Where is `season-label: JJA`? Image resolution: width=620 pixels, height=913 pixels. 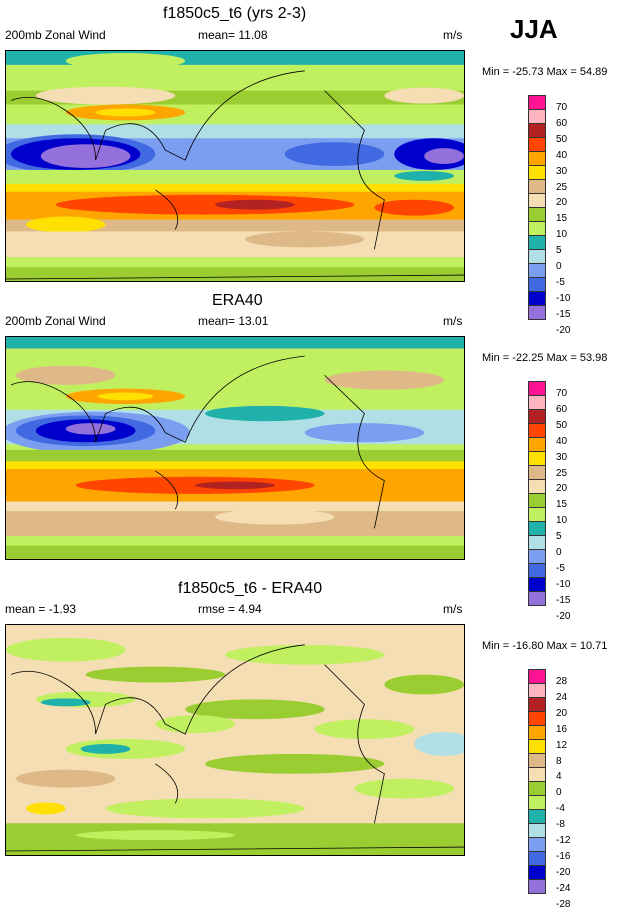 season-label: JJA is located at coordinates (534, 29).